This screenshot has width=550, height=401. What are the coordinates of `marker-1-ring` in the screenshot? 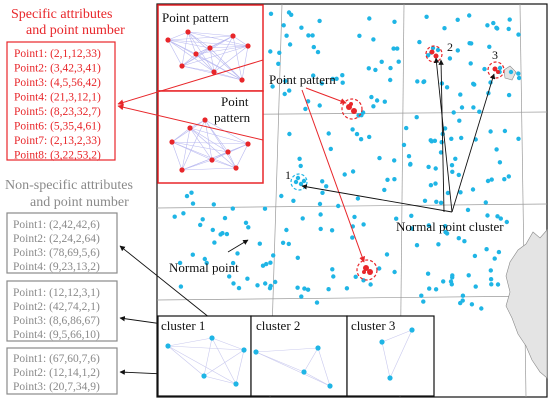 It's located at (299, 182).